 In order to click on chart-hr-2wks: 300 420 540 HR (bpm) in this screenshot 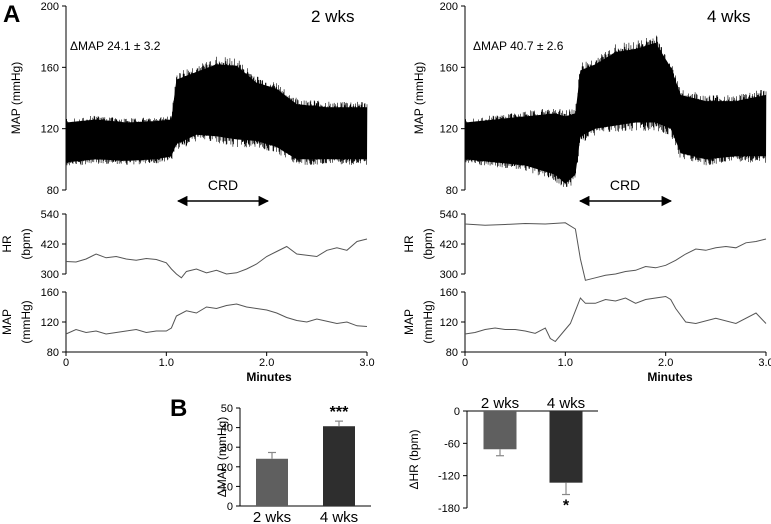, I will do `click(184, 245)`.